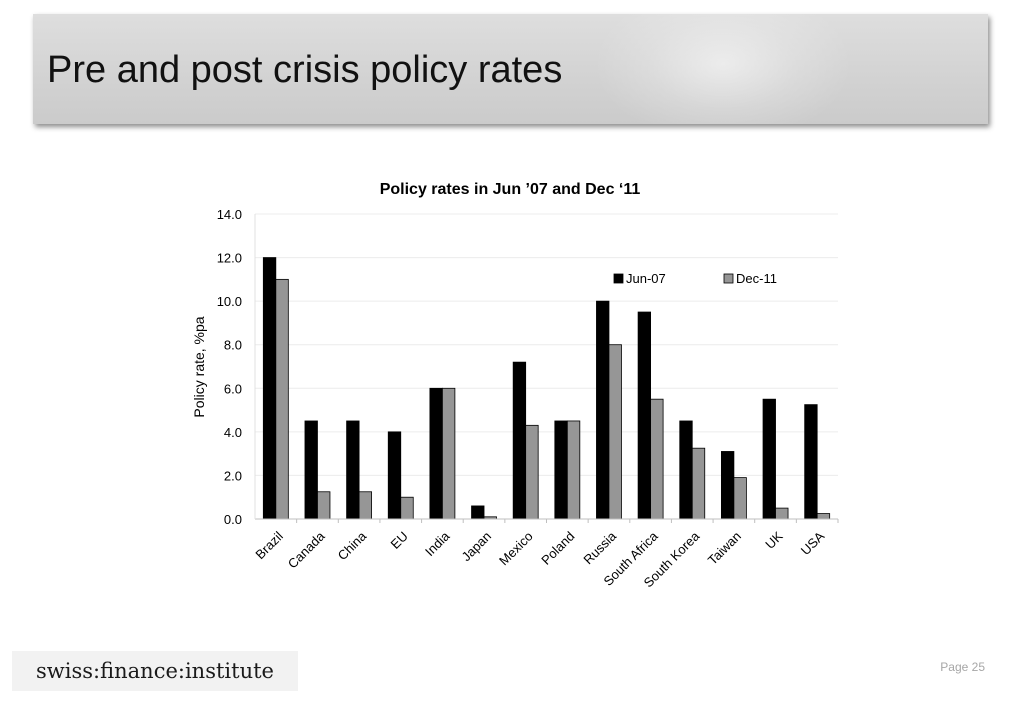 This screenshot has width=1023, height=708. Describe the element at coordinates (353, 470) in the screenshot. I see `bar-jun07-china` at that location.